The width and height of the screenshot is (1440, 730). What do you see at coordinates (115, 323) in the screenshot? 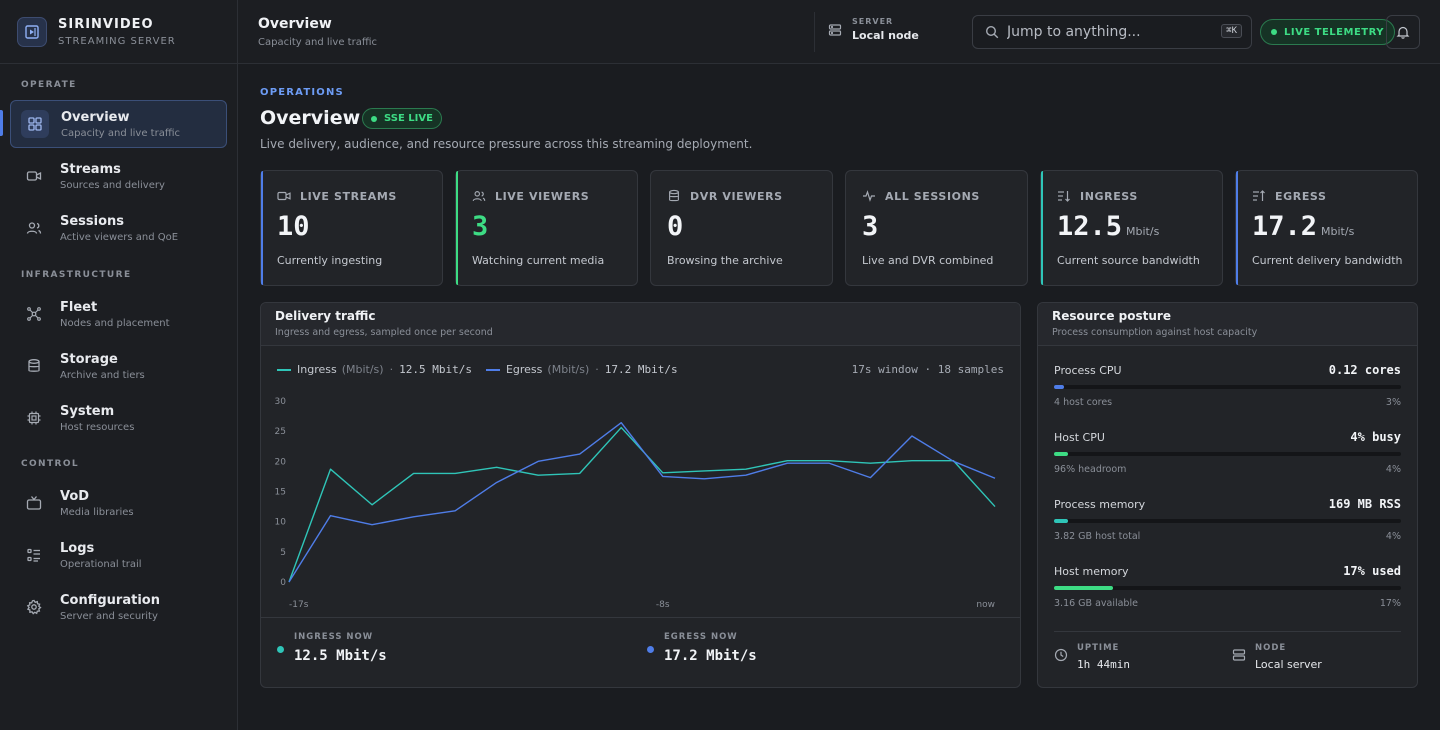
I see `nav-sub: Nodes and placement` at bounding box center [115, 323].